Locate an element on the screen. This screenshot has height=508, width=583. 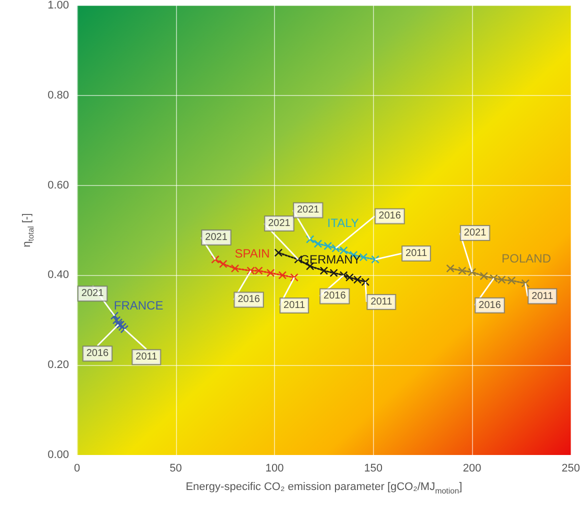
y-tick-label: 0.20 is located at coordinates (58, 365).